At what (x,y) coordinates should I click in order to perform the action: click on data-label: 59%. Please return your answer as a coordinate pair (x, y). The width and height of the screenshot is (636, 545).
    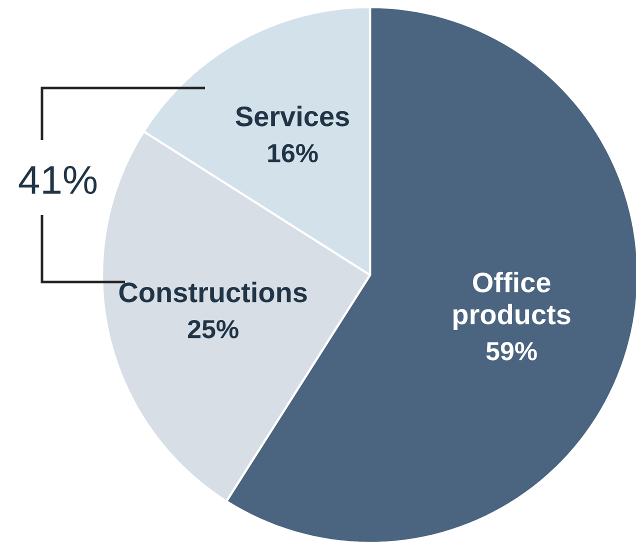
    Looking at the image, I should click on (511, 351).